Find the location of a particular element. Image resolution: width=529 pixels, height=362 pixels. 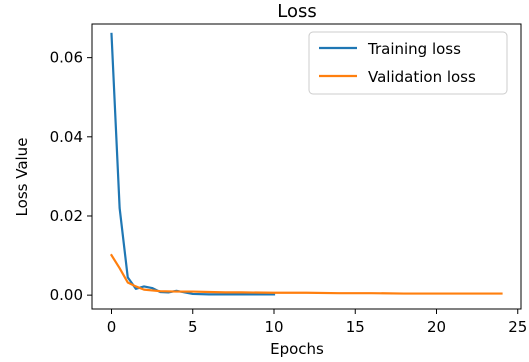

x-tick-label: 15 is located at coordinates (355, 327).